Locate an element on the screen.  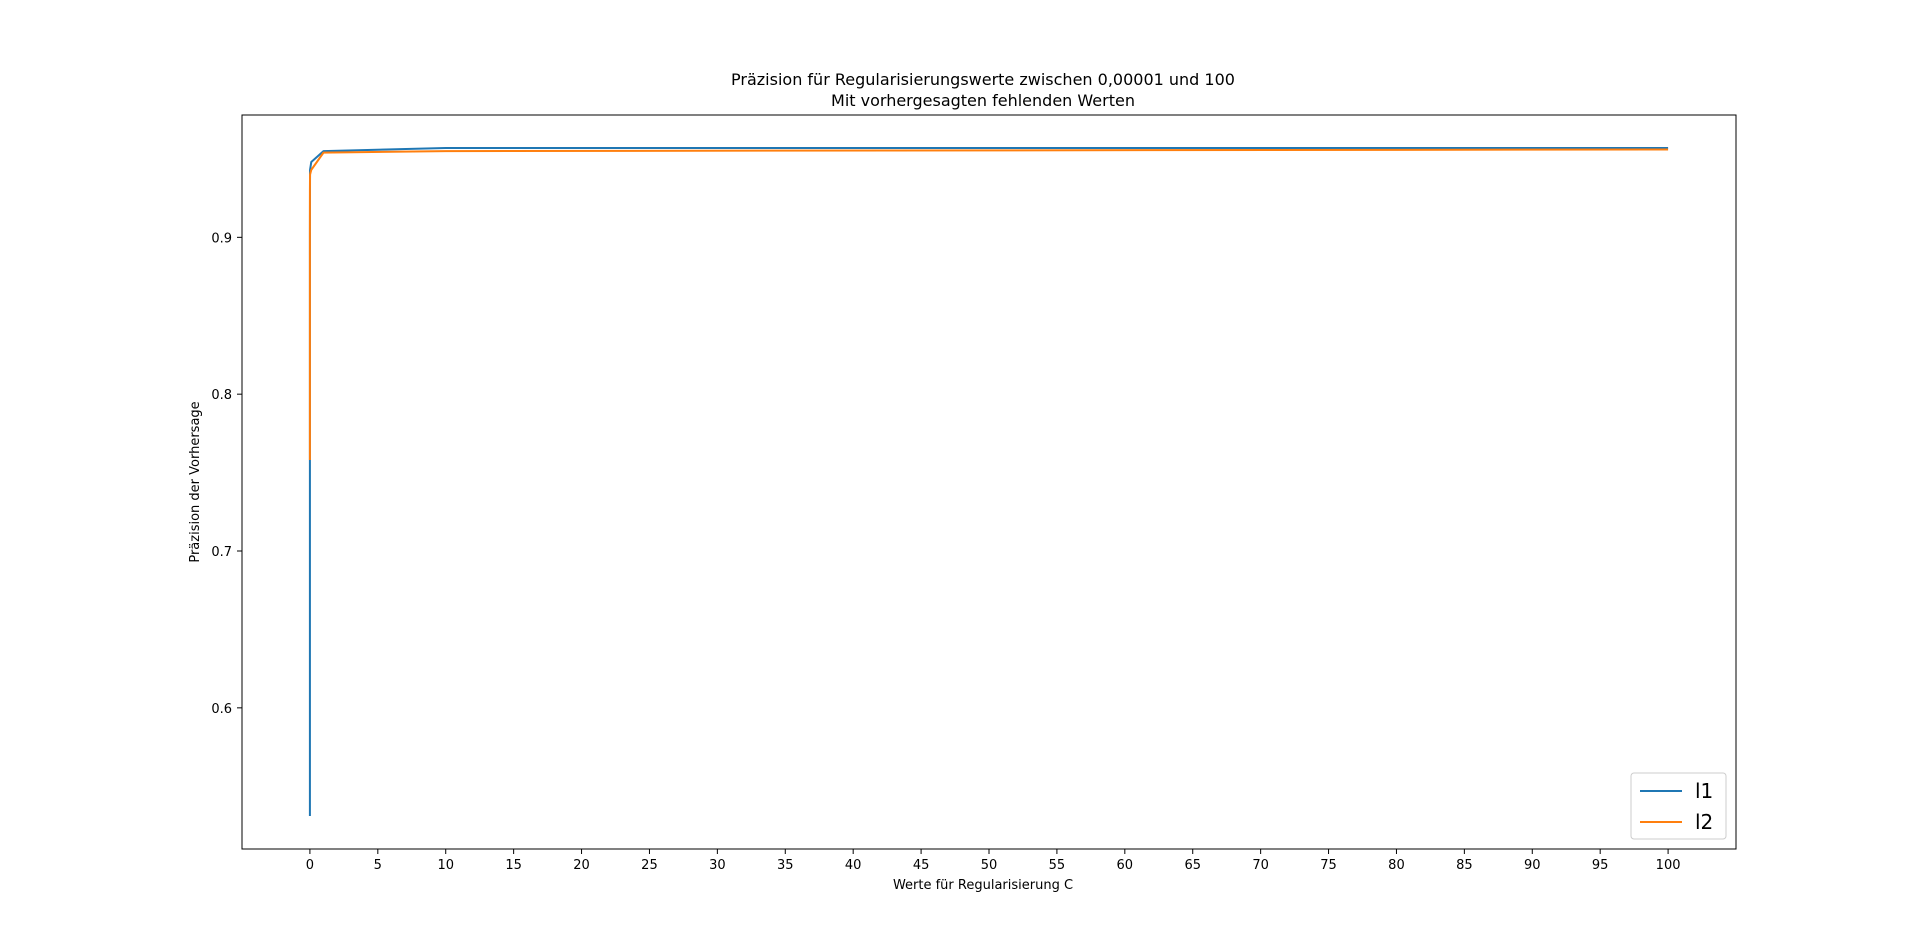
x-tick-label: 75 is located at coordinates (1328, 865).